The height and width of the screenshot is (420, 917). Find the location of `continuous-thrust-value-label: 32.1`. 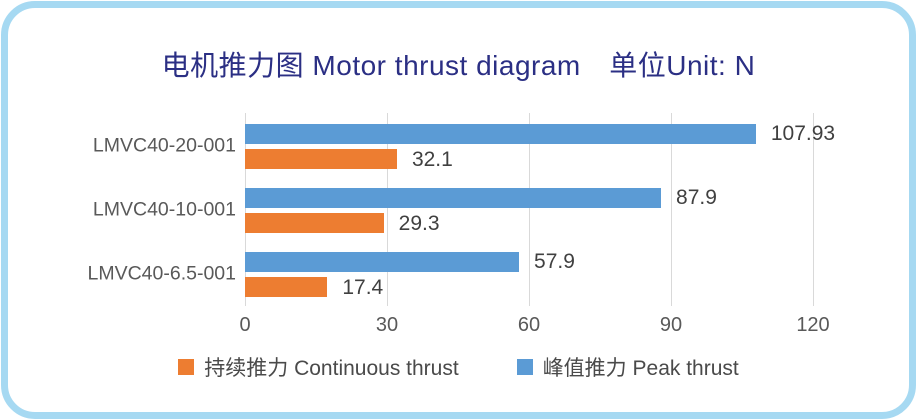

continuous-thrust-value-label: 32.1 is located at coordinates (432, 159).